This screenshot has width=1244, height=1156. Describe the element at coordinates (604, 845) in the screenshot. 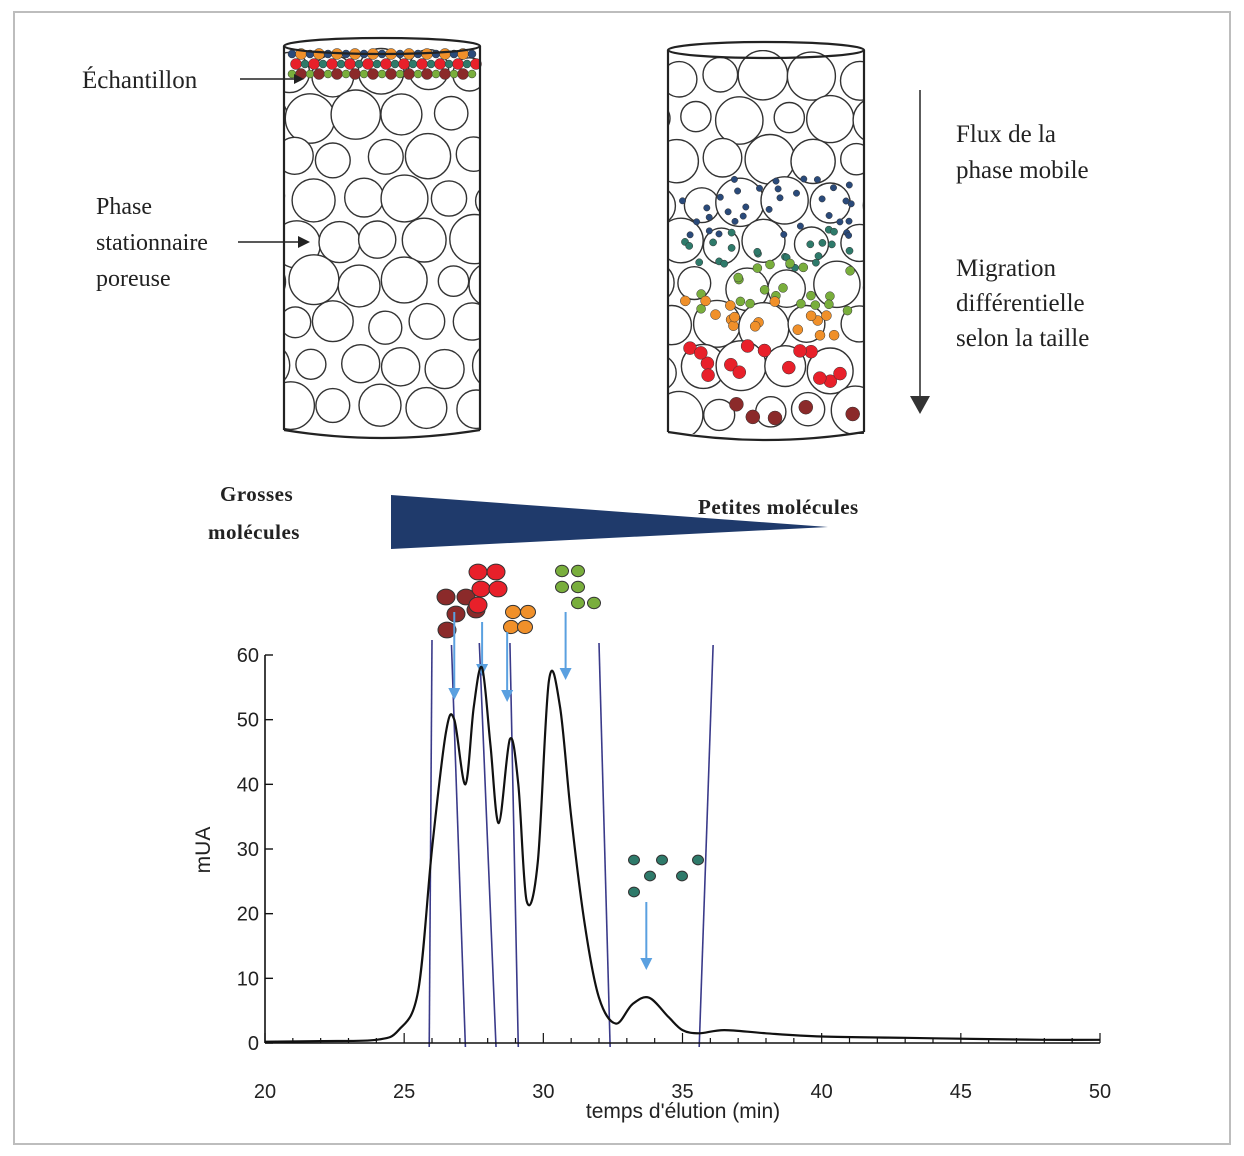

I see `fraction-line` at that location.